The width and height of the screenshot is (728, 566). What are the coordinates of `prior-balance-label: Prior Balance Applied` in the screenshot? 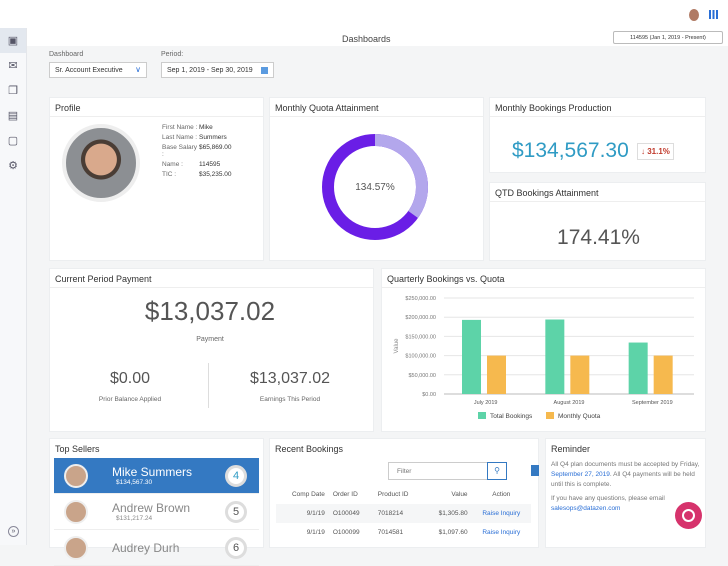 It's located at (130, 399).